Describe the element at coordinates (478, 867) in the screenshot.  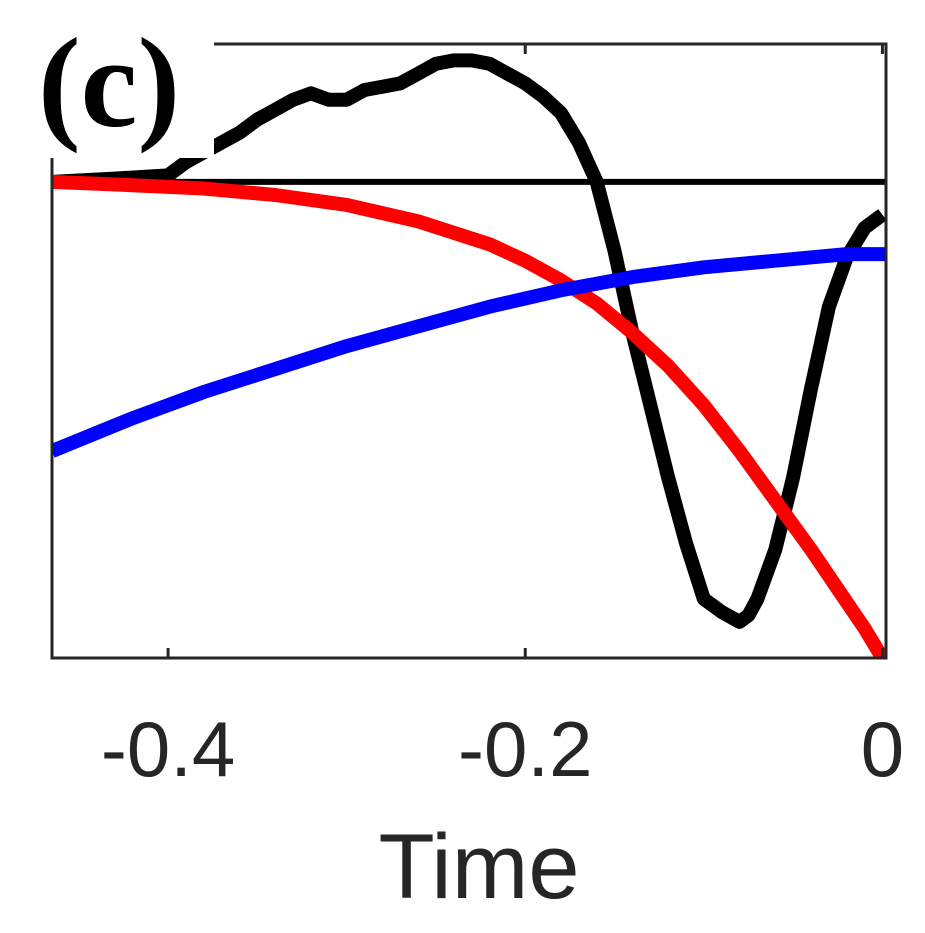
I see `x-axis-title: Time` at that location.